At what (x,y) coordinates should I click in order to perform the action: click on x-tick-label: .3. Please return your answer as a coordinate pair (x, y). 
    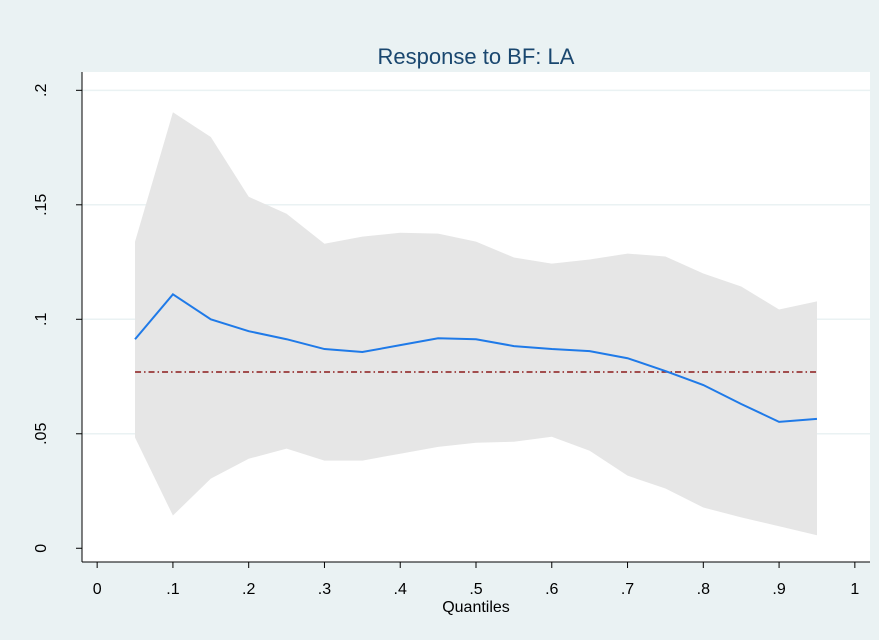
    Looking at the image, I should click on (324, 589).